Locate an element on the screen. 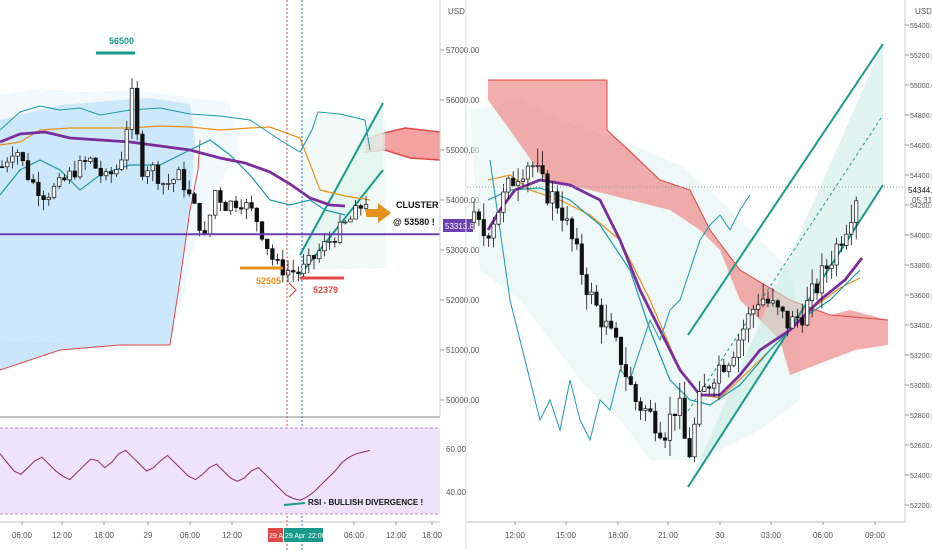  date-badge-1: 29 Ap is located at coordinates (278, 536).